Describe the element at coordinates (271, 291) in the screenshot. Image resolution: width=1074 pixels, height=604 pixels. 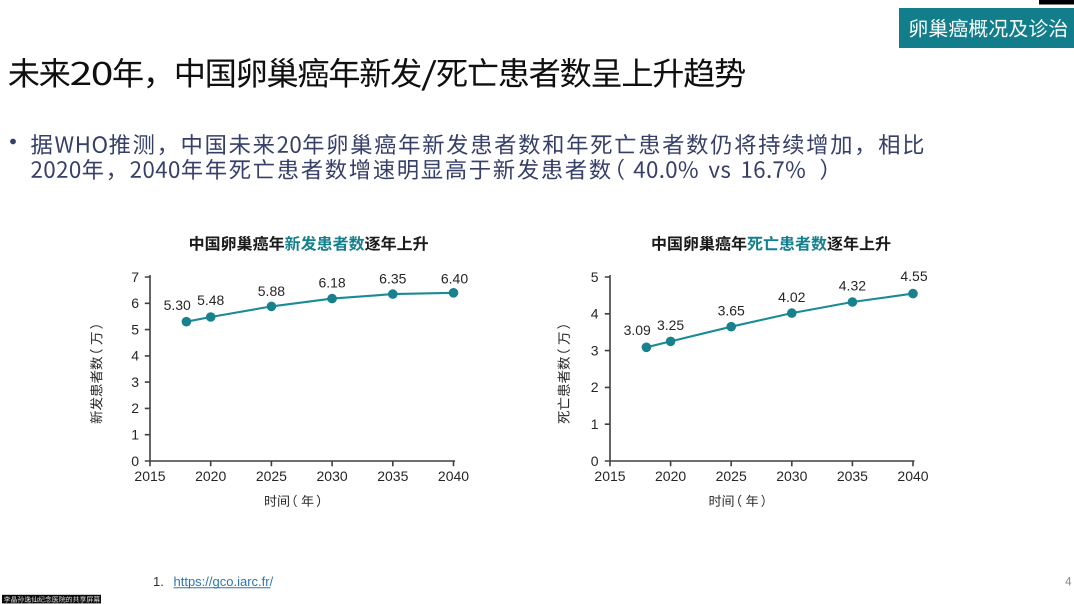
I see `svg-text: 5.88` at that location.